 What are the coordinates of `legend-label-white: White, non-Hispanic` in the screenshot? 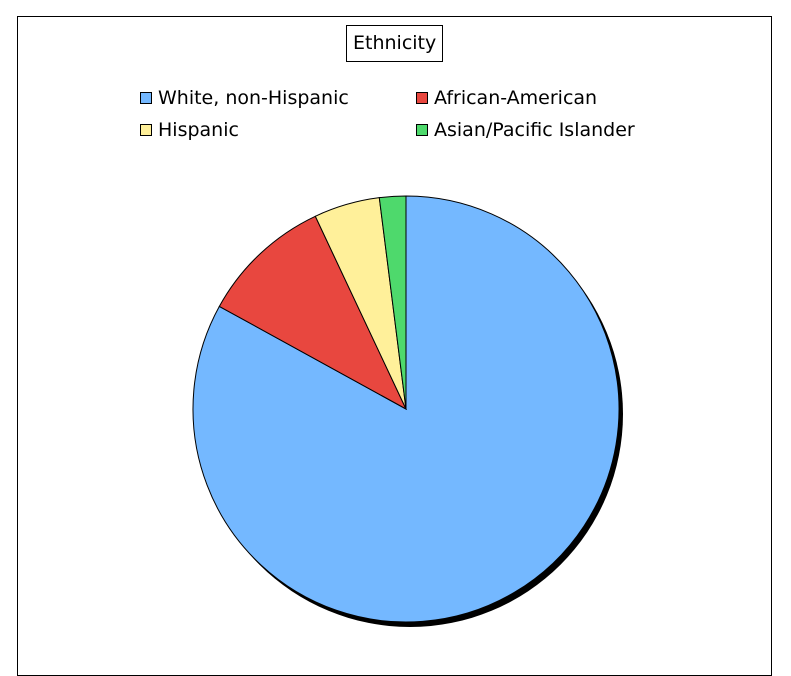 It's located at (253, 98).